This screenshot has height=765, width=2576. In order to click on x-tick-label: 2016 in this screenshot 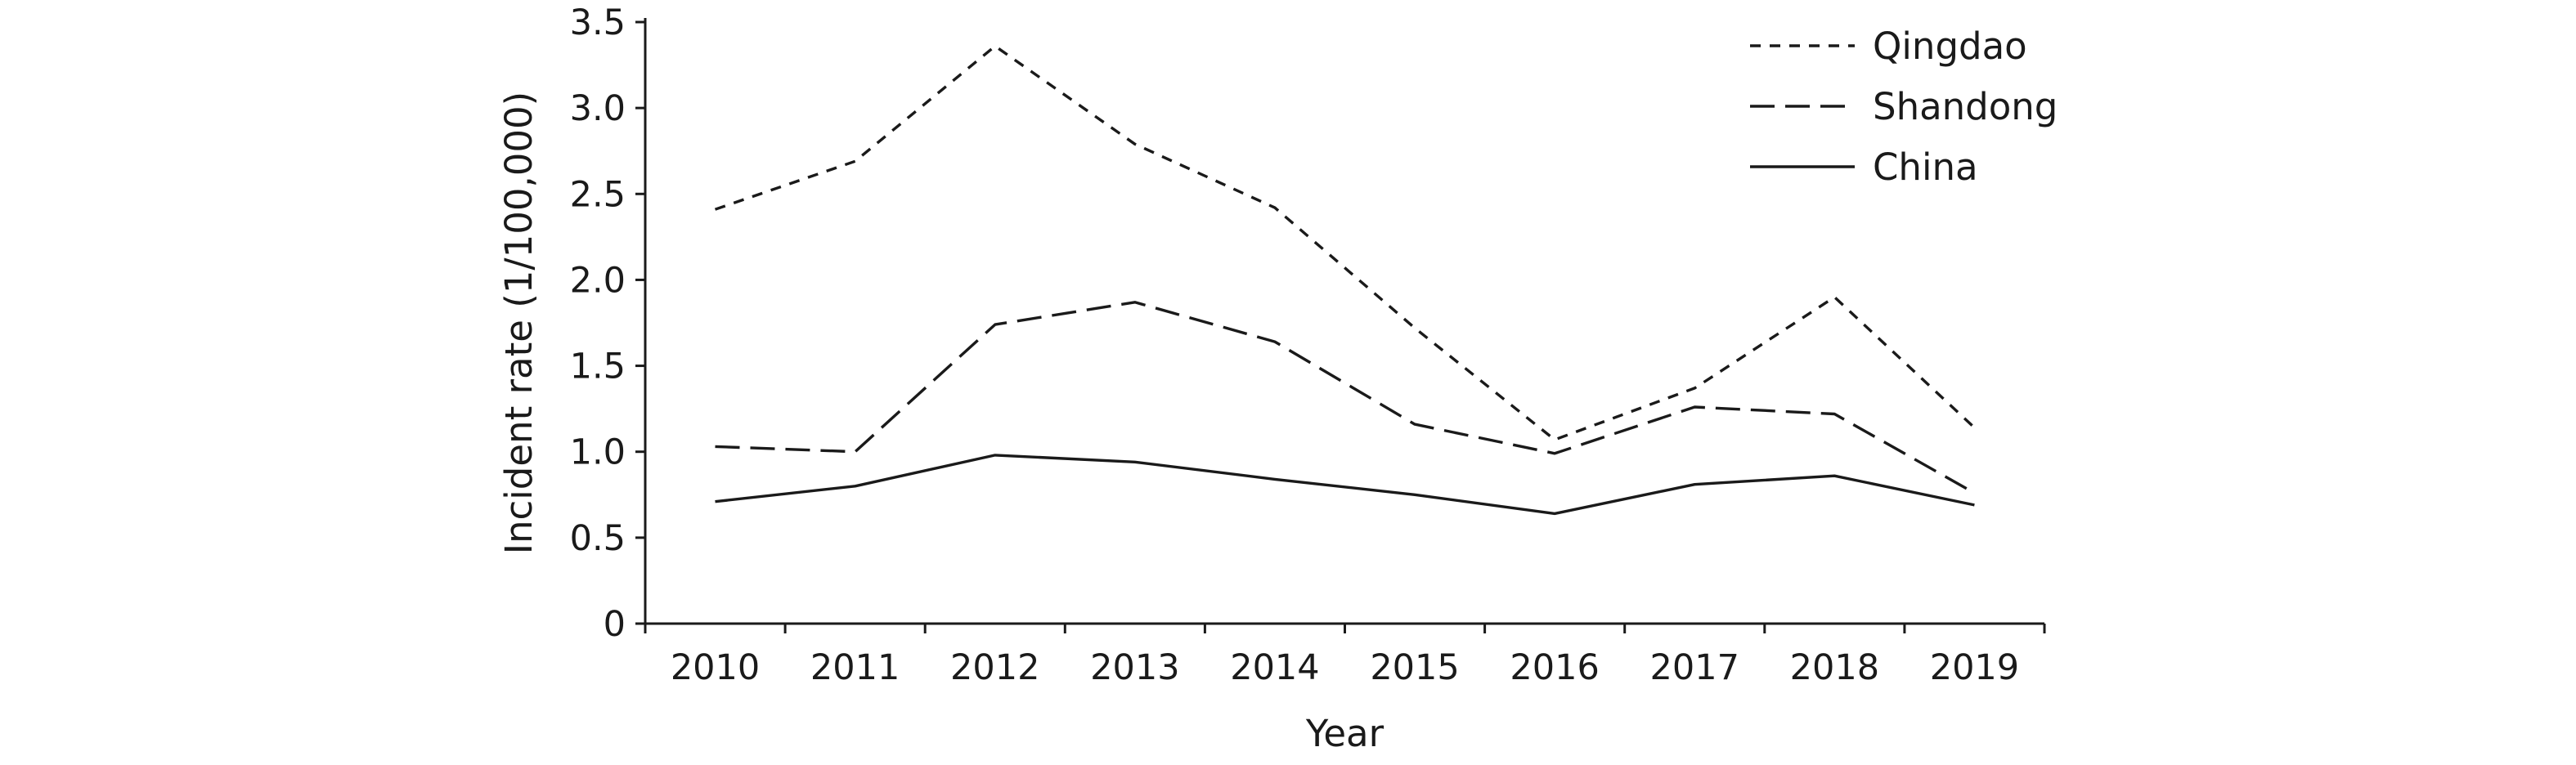, I will do `click(1554, 667)`.